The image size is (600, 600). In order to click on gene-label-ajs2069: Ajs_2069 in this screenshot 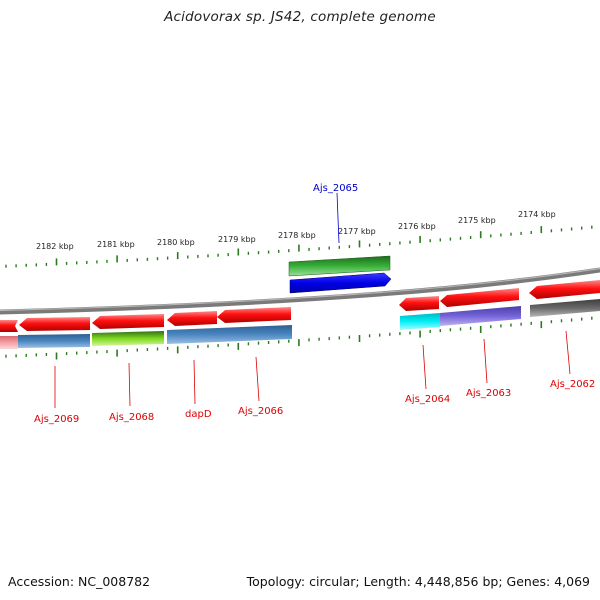, I will do `click(56, 419)`.